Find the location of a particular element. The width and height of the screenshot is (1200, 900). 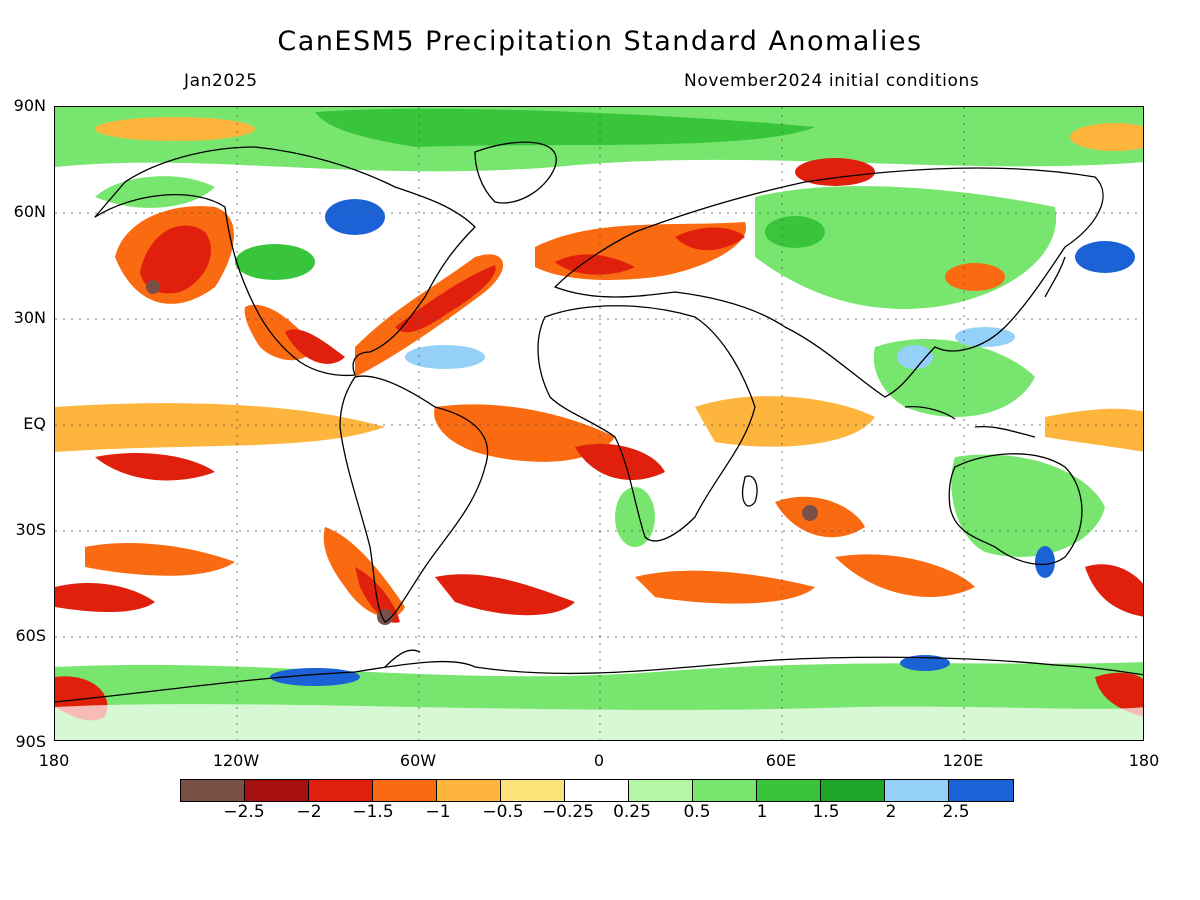

lon-label-120e: 120E is located at coordinates (963, 760).